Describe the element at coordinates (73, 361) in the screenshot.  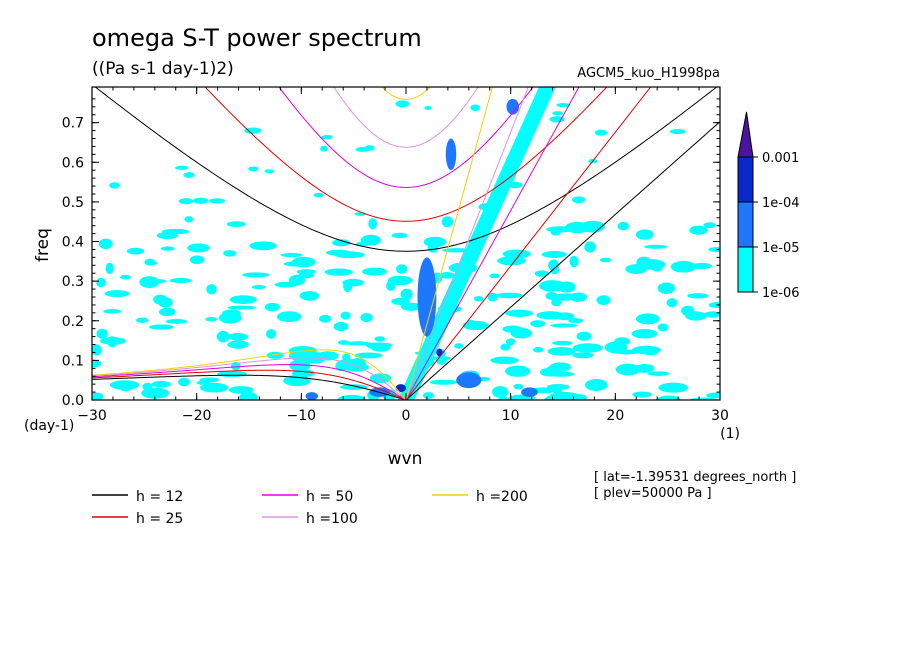
I see `y-tick-label: 0.1` at that location.